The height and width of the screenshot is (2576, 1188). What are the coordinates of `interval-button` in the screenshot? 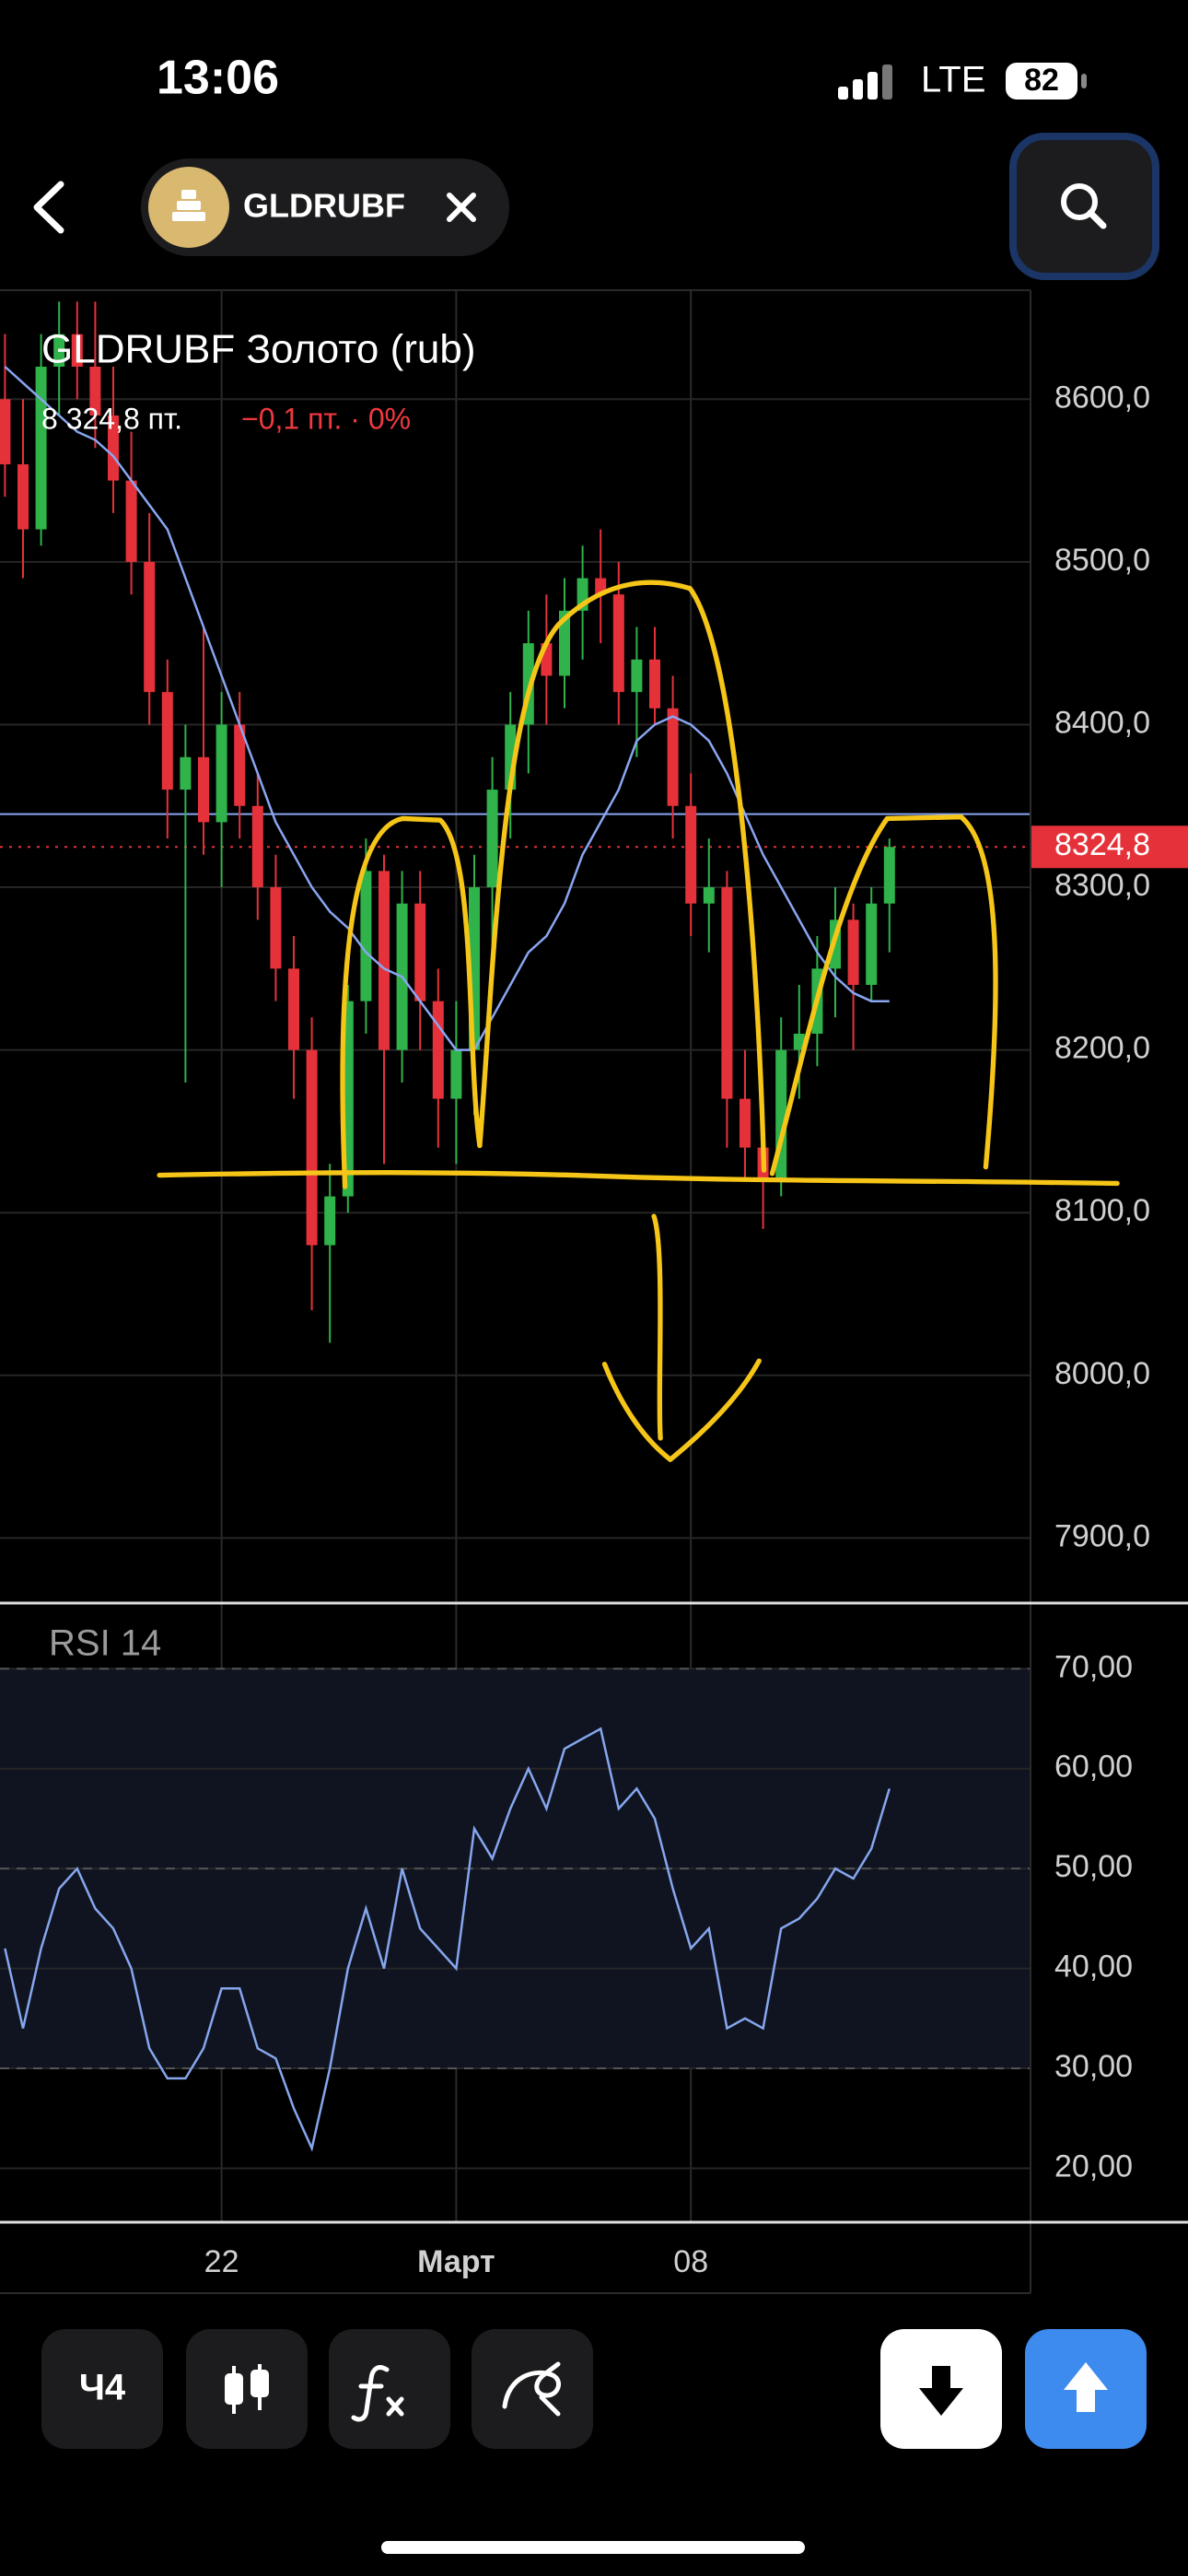 It's located at (102, 2389).